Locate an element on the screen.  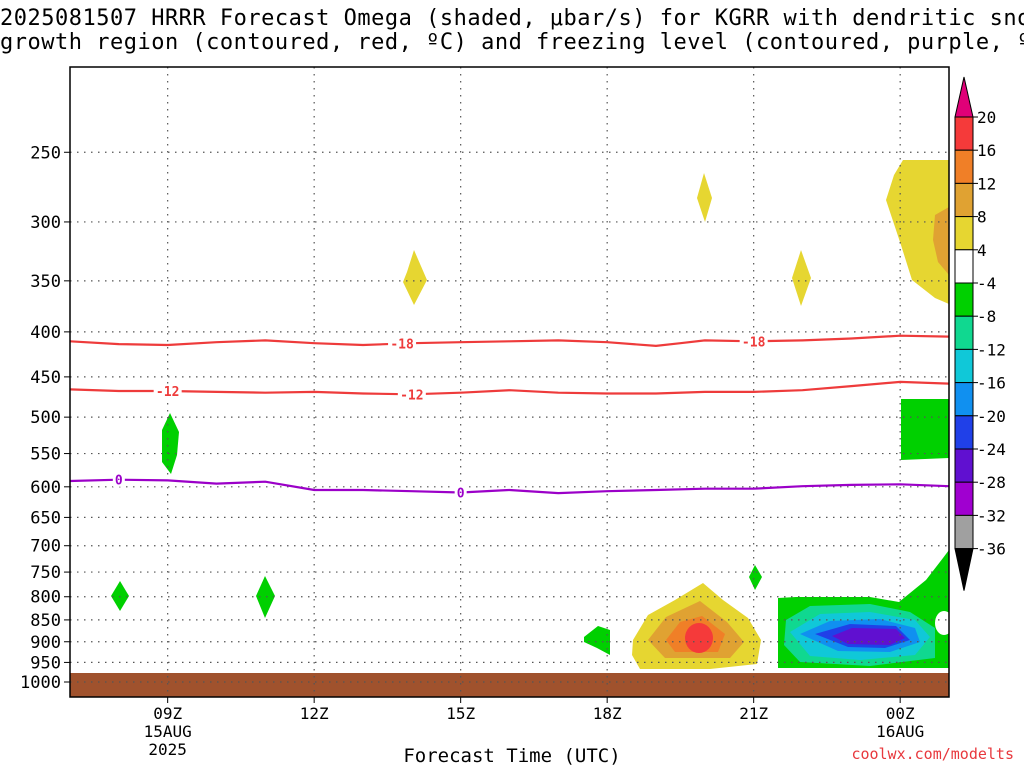
y-tick-label: 850 is located at coordinates (45, 621).